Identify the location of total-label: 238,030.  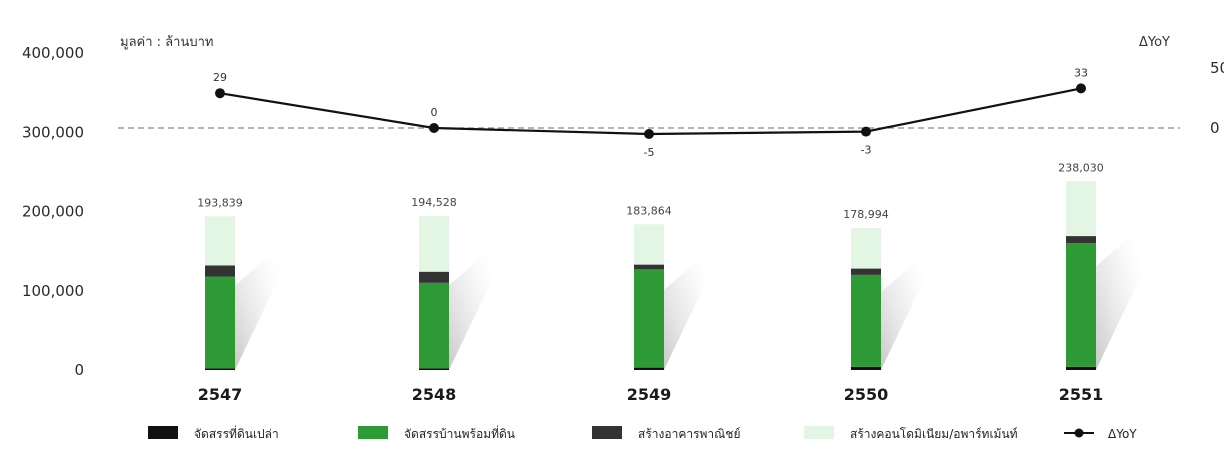
(1081, 167).